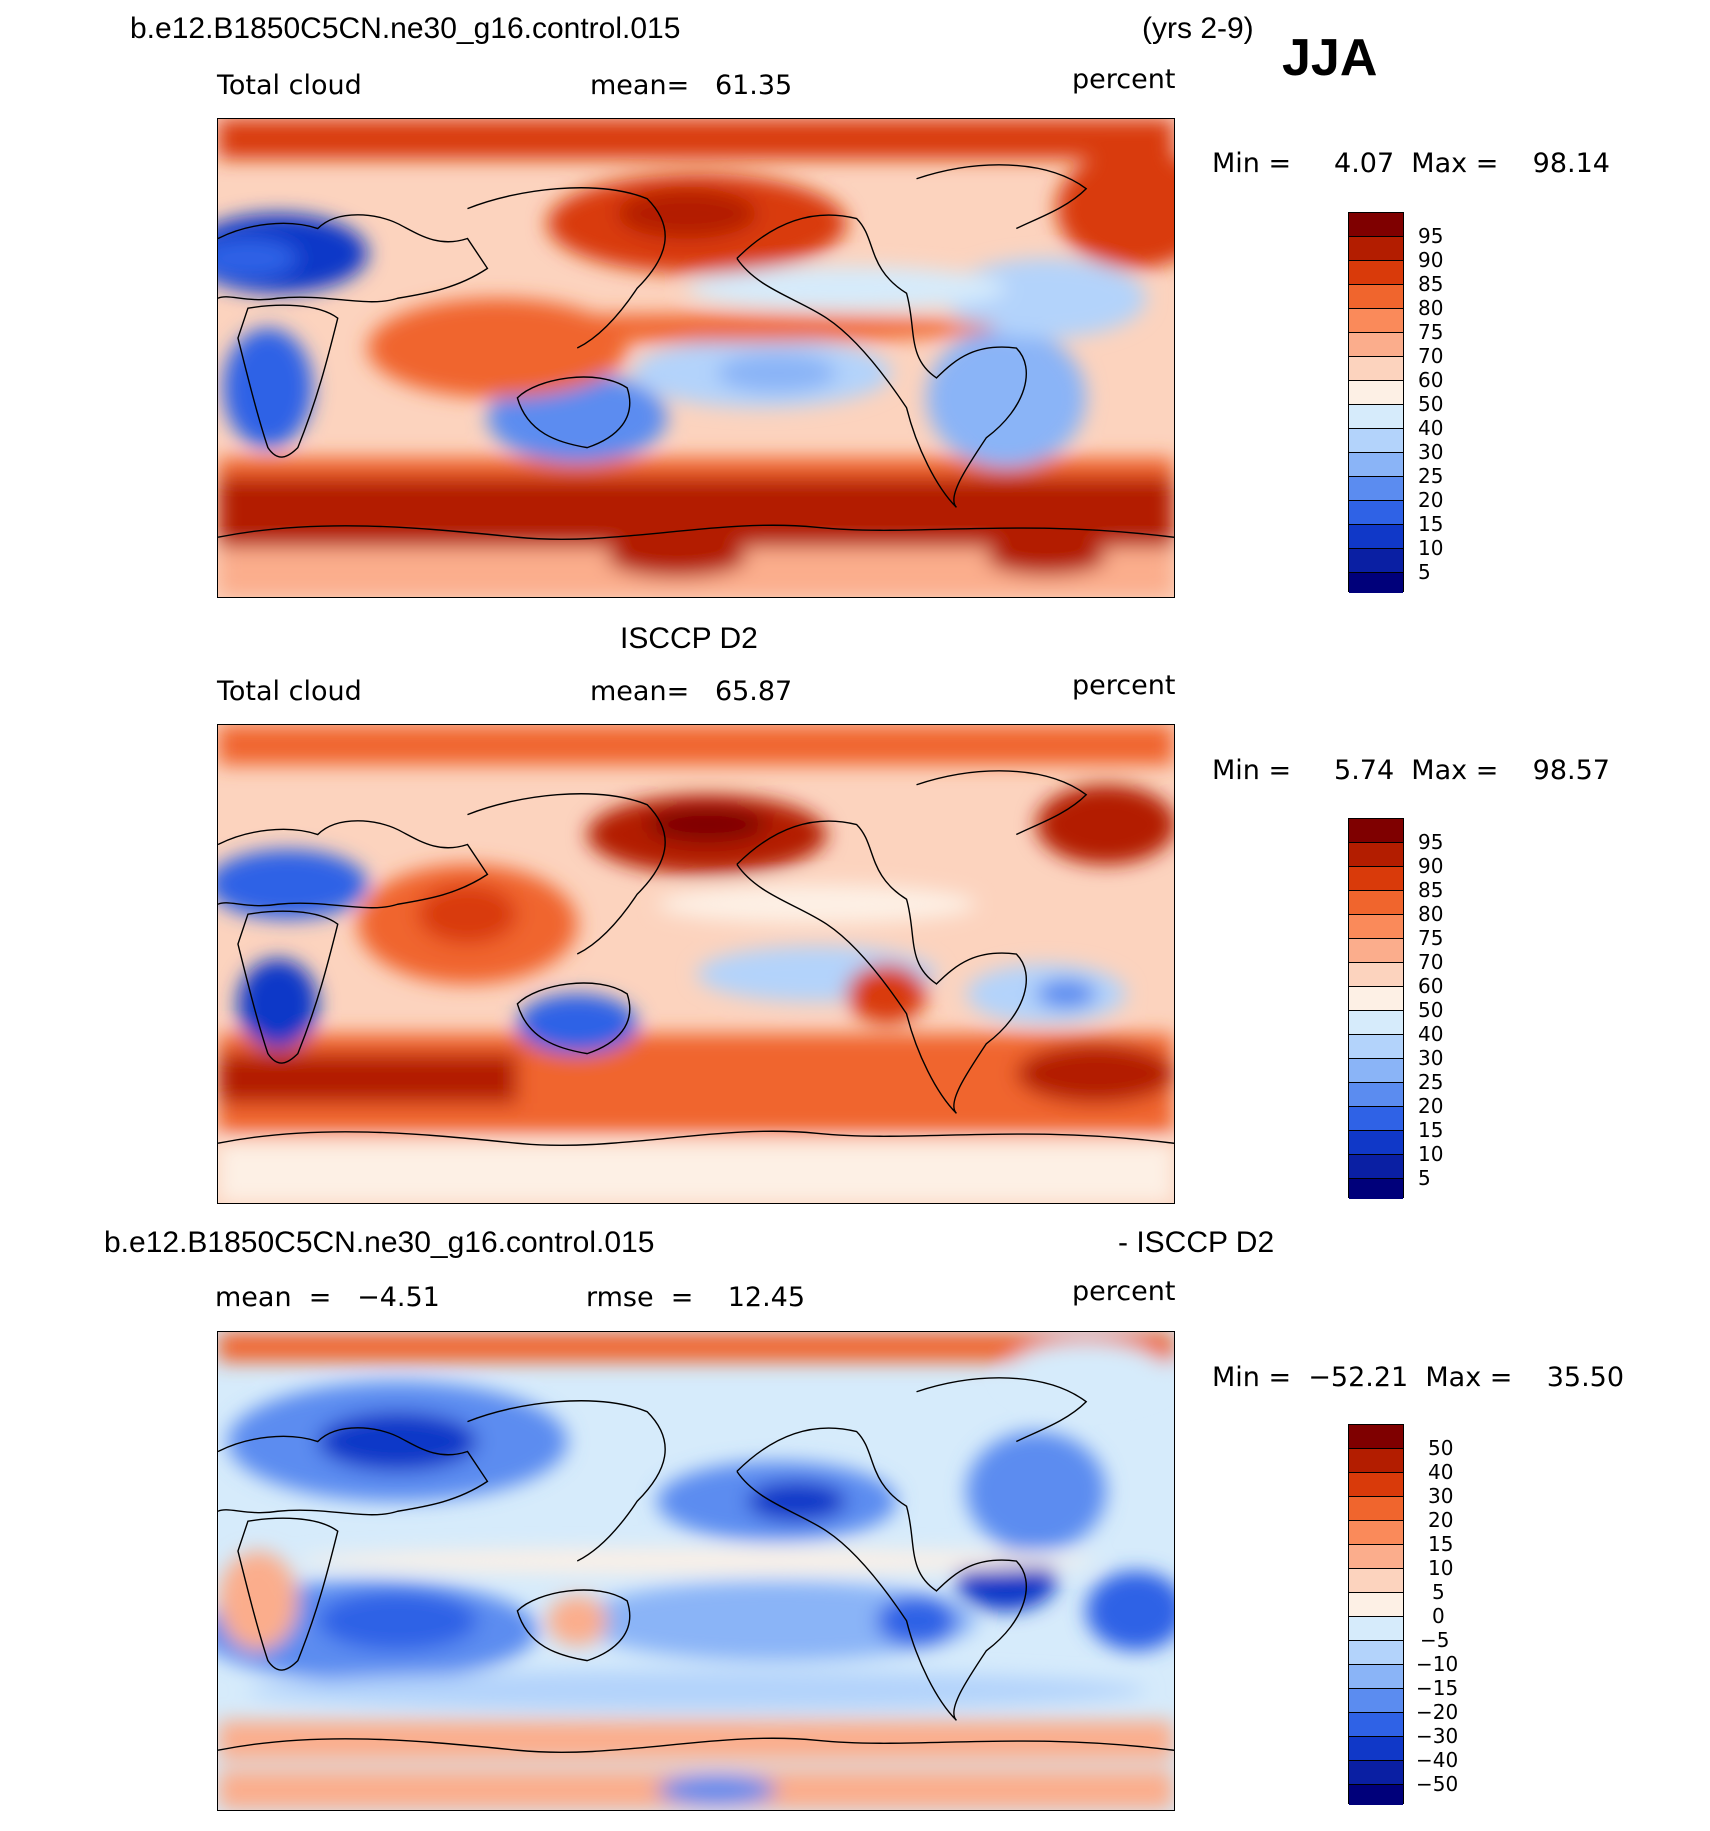  What do you see at coordinates (1431, 332) in the screenshot?
I see `panel1-cb-label: 75` at bounding box center [1431, 332].